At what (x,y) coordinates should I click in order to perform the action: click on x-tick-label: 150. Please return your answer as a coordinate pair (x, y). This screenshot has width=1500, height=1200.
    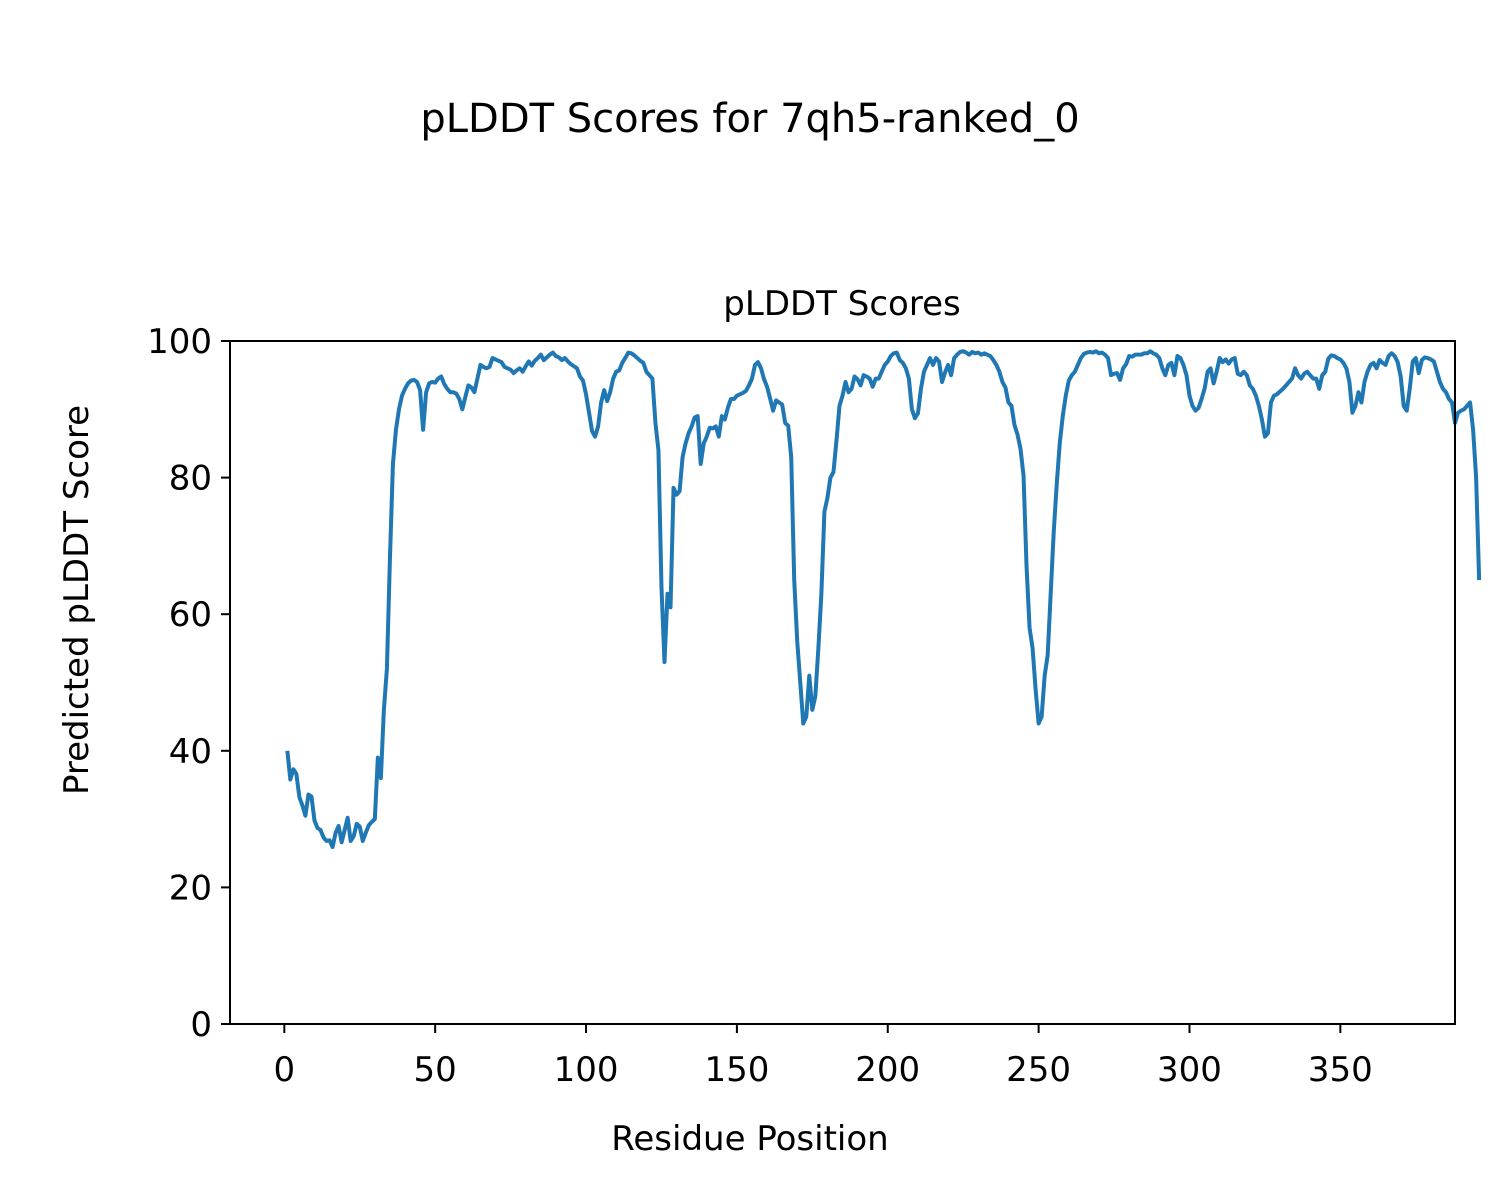
    Looking at the image, I should click on (736, 1070).